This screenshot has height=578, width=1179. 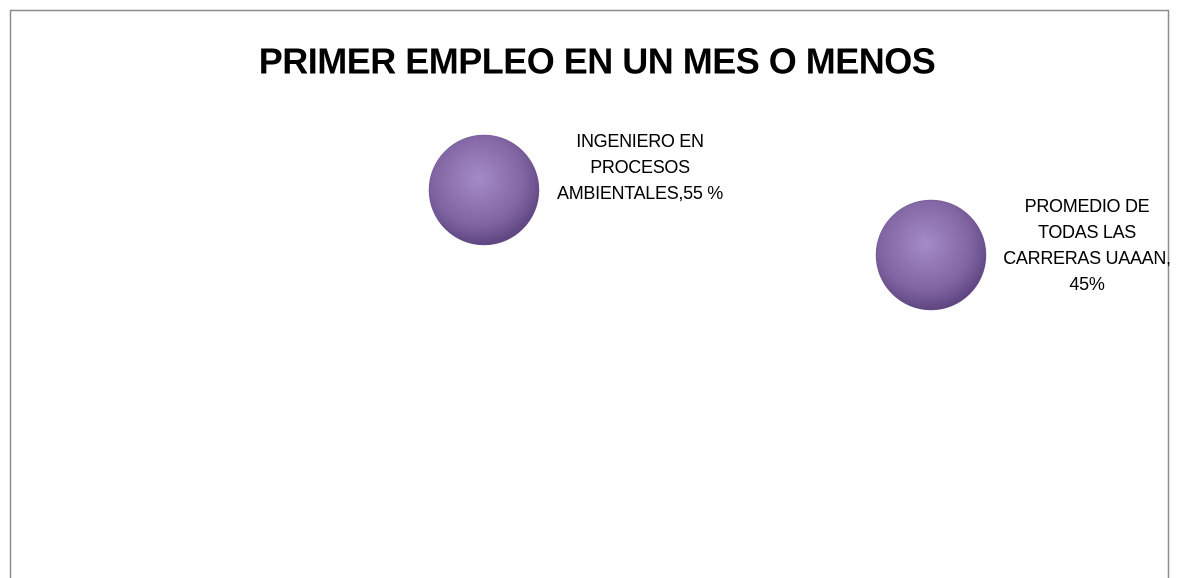 I want to click on data-label: INGENIERO EN PROCESOS AMBIENTALES,55 %, so click(x=640, y=167).